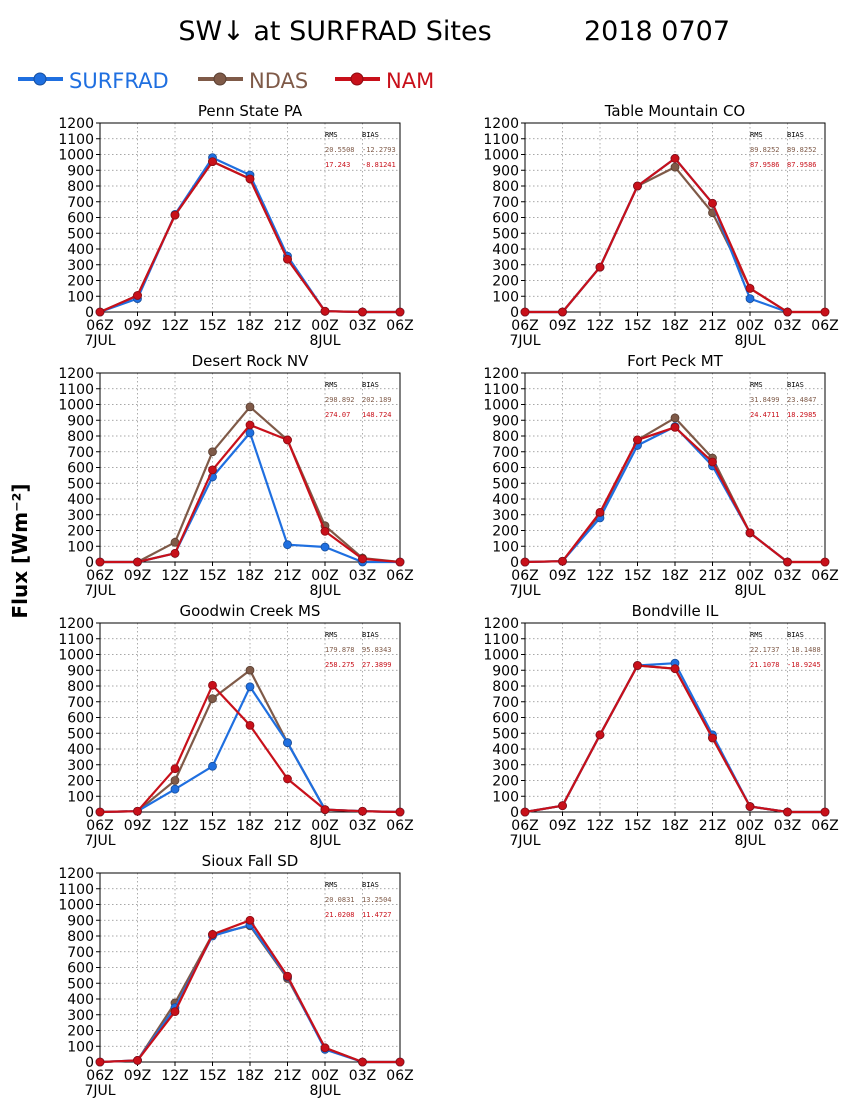 Image resolution: width=850 pixels, height=1100 pixels. What do you see at coordinates (379, 165) in the screenshot?
I see `stats-nam-bias: -8.81241` at bounding box center [379, 165].